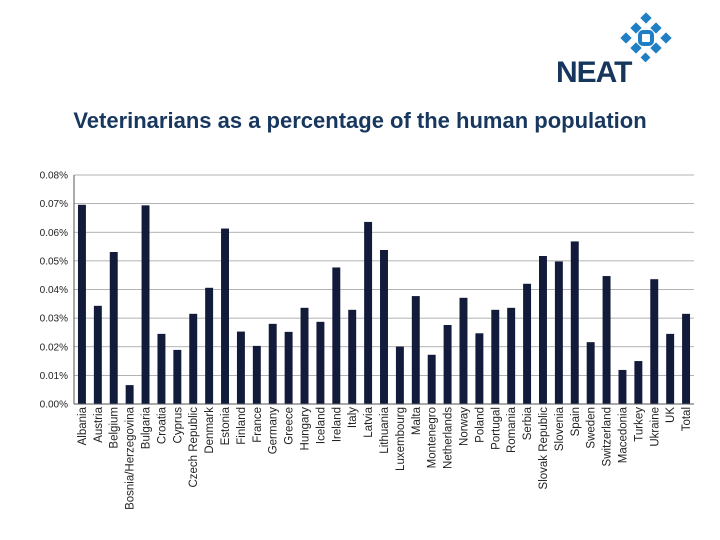 Image resolution: width=720 pixels, height=540 pixels. Describe the element at coordinates (686, 358) in the screenshot. I see `bar-total` at that location.